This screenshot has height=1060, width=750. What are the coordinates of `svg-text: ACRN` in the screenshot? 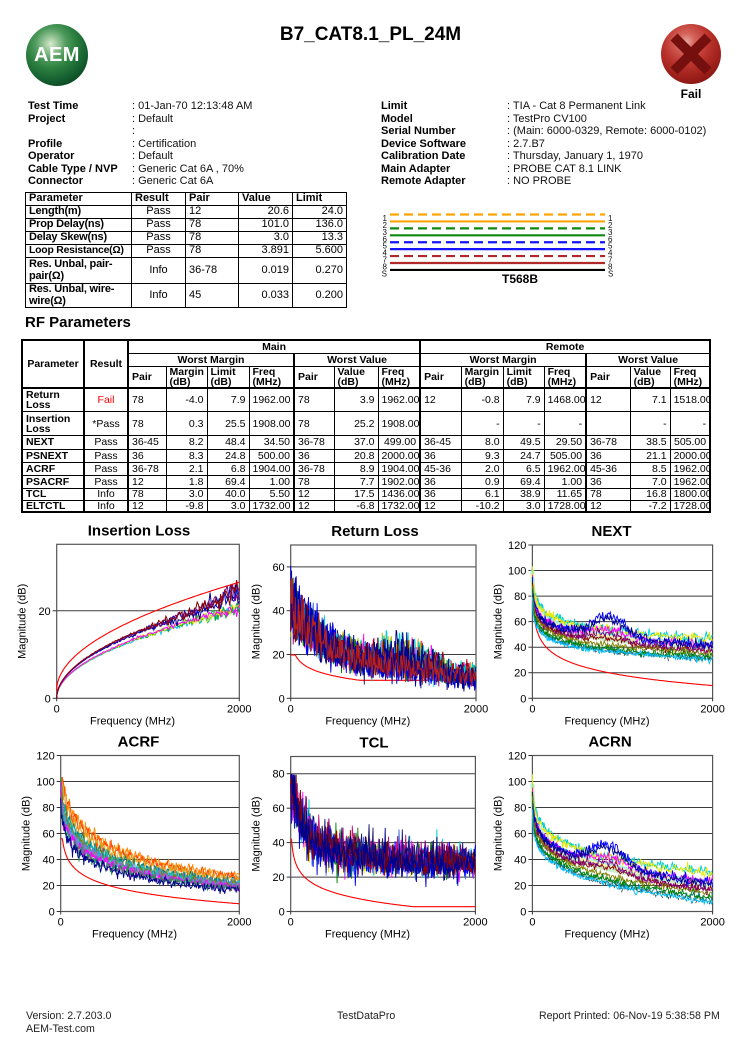 It's located at (609, 742).